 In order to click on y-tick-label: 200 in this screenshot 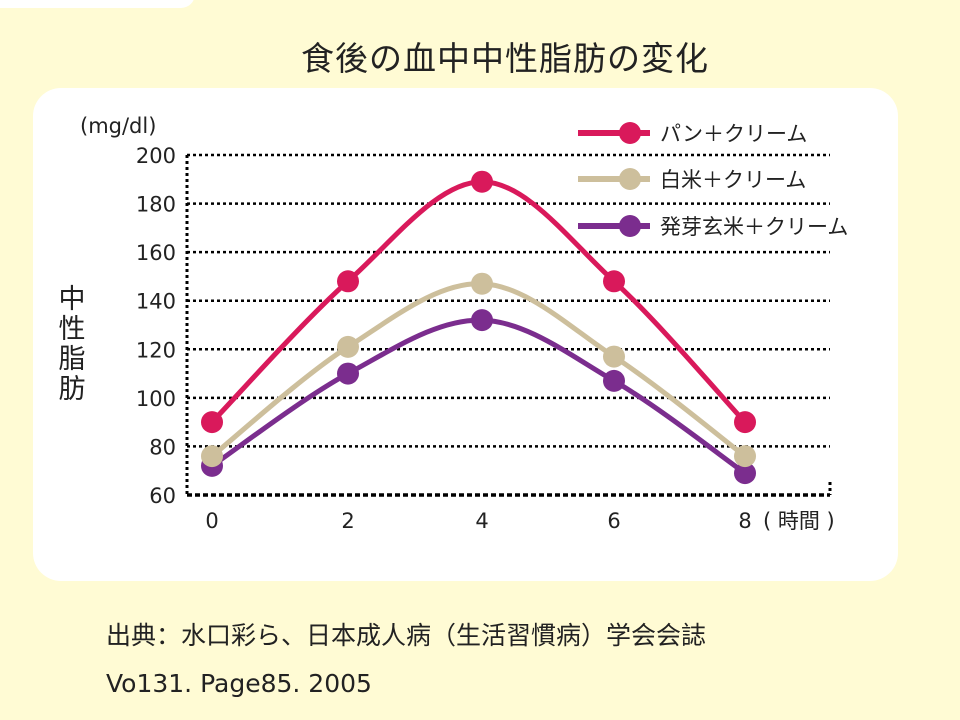, I will do `click(156, 156)`.